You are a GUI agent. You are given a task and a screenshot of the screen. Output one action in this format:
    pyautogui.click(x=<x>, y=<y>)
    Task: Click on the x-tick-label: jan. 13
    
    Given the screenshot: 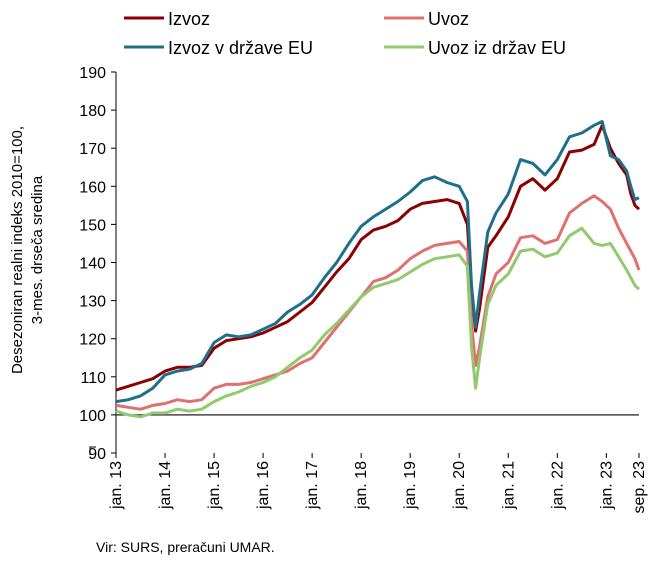 What is the action you would take?
    pyautogui.click(x=116, y=485)
    